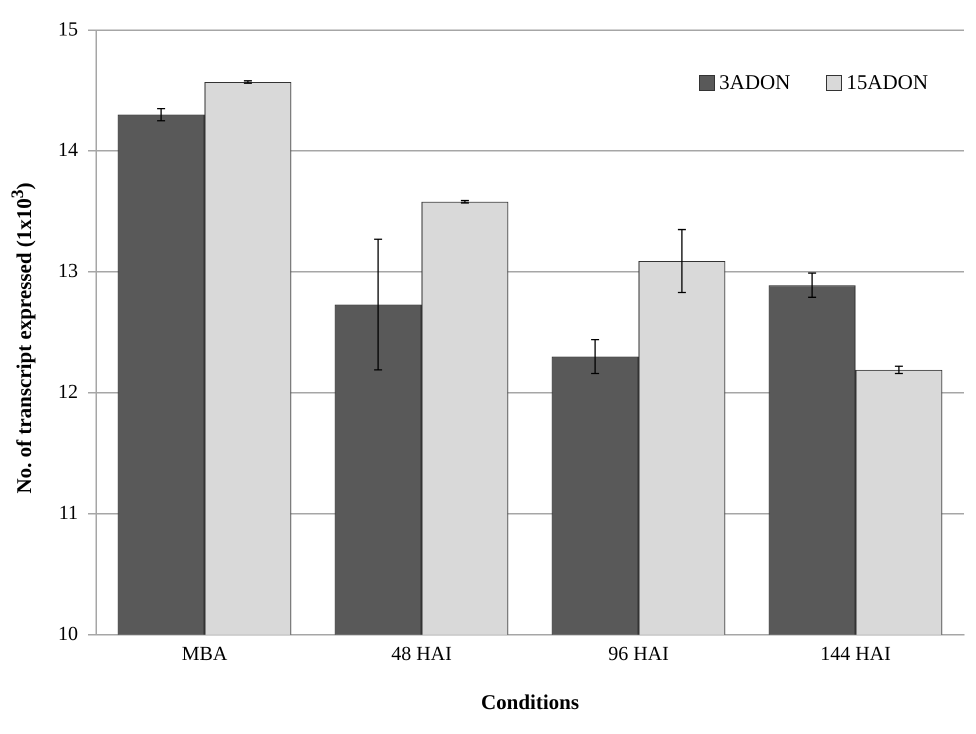 The height and width of the screenshot is (734, 976). I want to click on y-tick-label: 14, so click(68, 150).